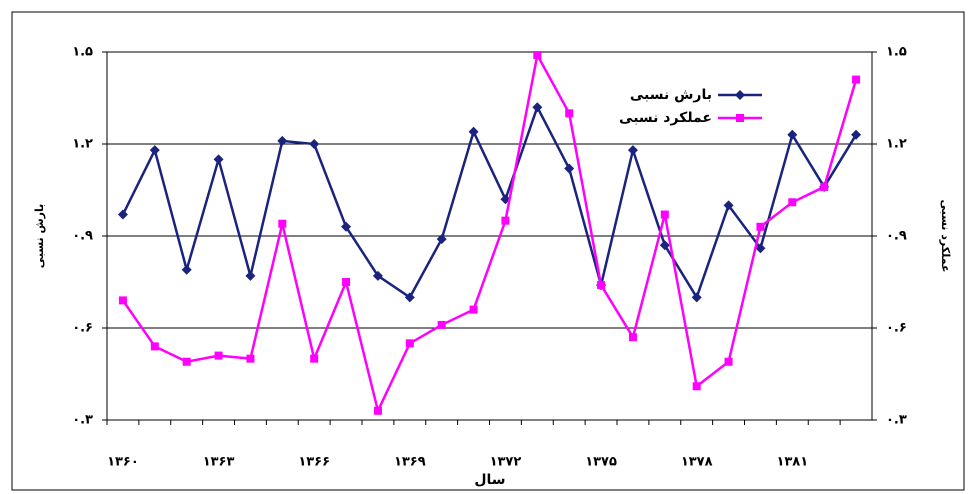 Image resolution: width=969 pixels, height=494 pixels. I want to click on y2-tick-label: ۰.۳, so click(896, 420).